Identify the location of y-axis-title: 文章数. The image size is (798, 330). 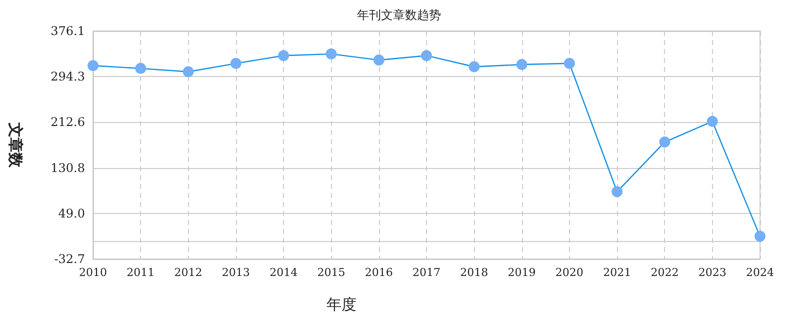
(15, 145).